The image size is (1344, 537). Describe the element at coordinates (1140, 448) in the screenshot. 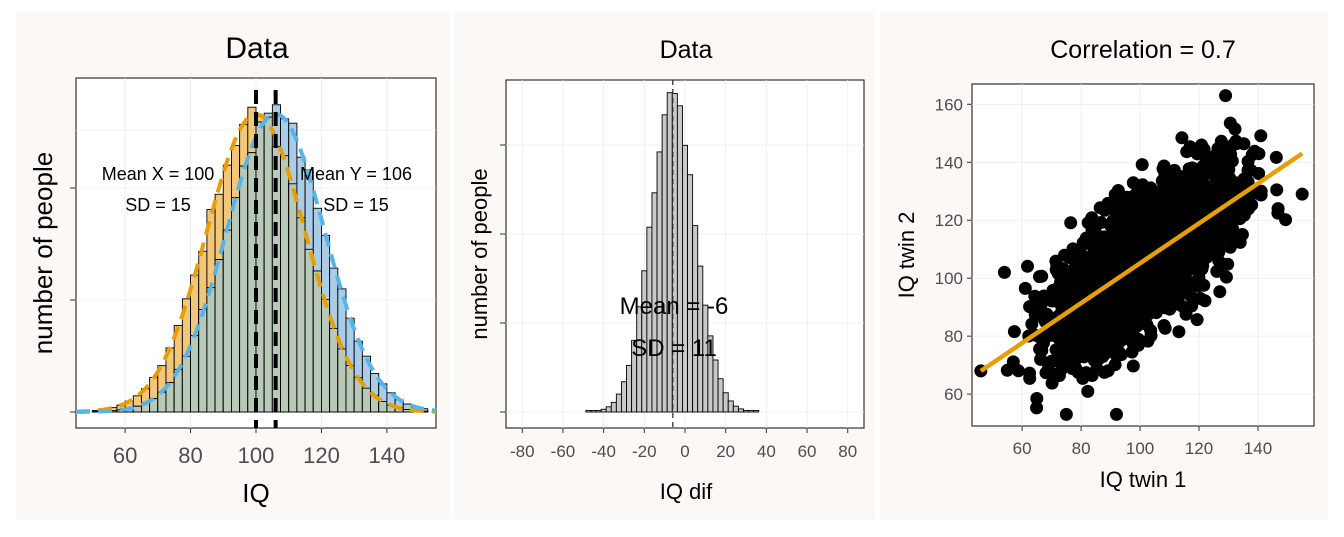

I see `x-tick-label: 100` at that location.